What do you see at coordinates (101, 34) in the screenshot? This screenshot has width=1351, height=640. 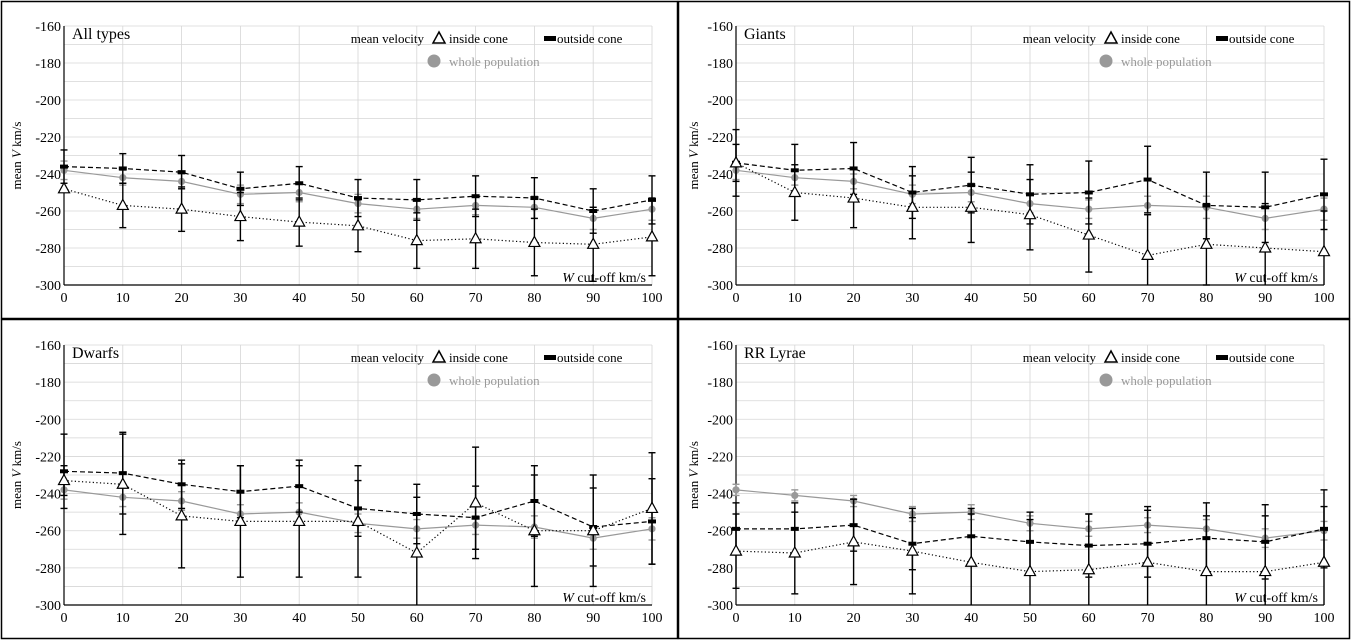 I see `panel-title: All types` at bounding box center [101, 34].